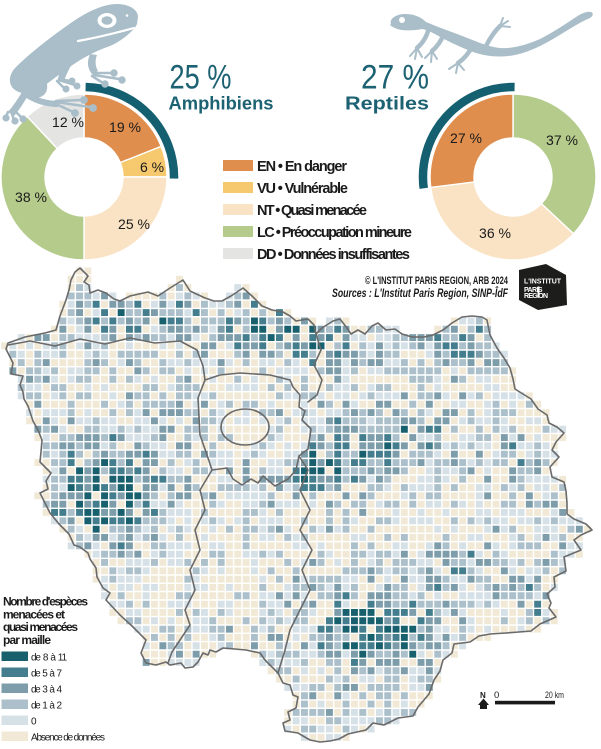 The image size is (601, 749). I want to click on svg-text: 38 %, so click(31, 197).